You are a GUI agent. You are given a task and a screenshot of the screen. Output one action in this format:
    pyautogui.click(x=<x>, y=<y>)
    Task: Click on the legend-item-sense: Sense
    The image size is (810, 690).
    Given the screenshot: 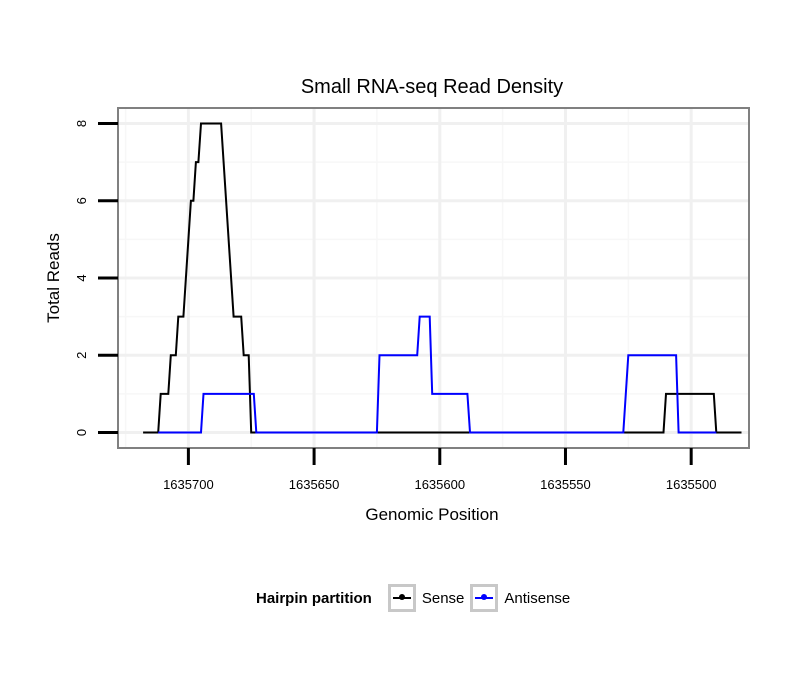 What is the action you would take?
    pyautogui.click(x=426, y=598)
    